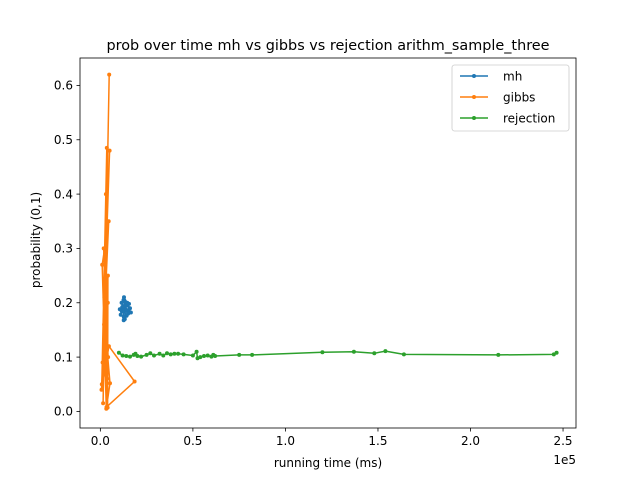 The height and width of the screenshot is (484, 640). I want to click on series-gibbs, so click(118, 241).